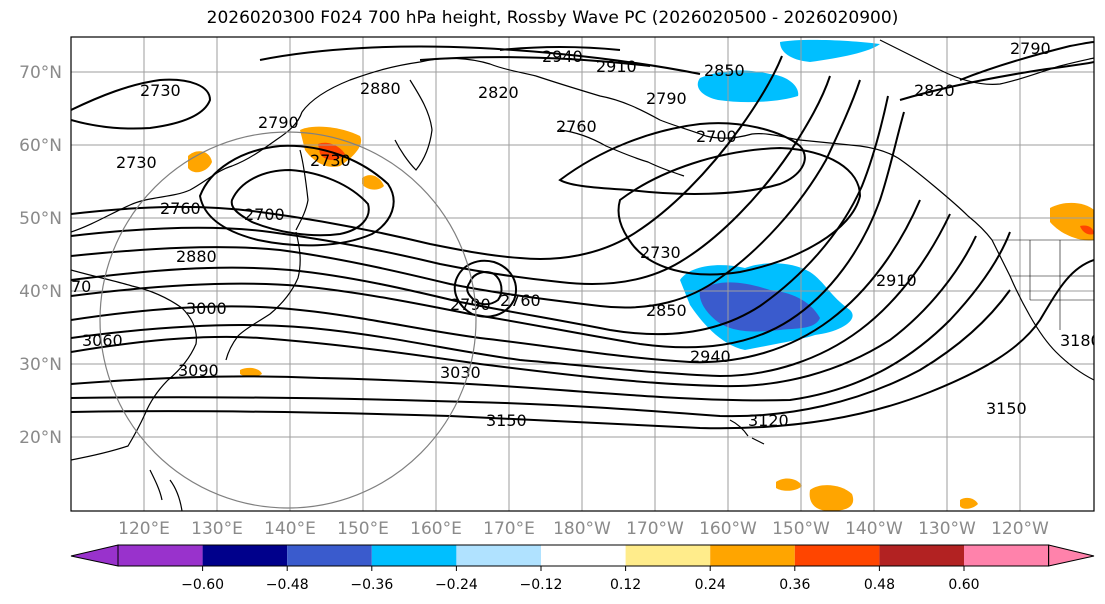 The image size is (1105, 604). I want to click on lat-label: 20°N, so click(40, 438).